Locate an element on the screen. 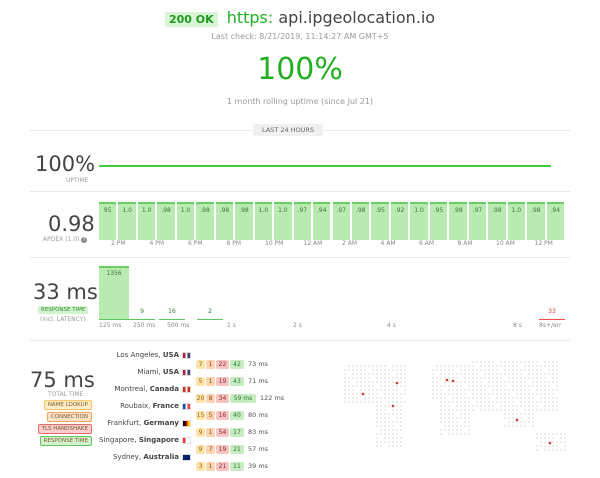 The height and width of the screenshot is (478, 600). histogram-x-tick: 250 ms is located at coordinates (144, 325).